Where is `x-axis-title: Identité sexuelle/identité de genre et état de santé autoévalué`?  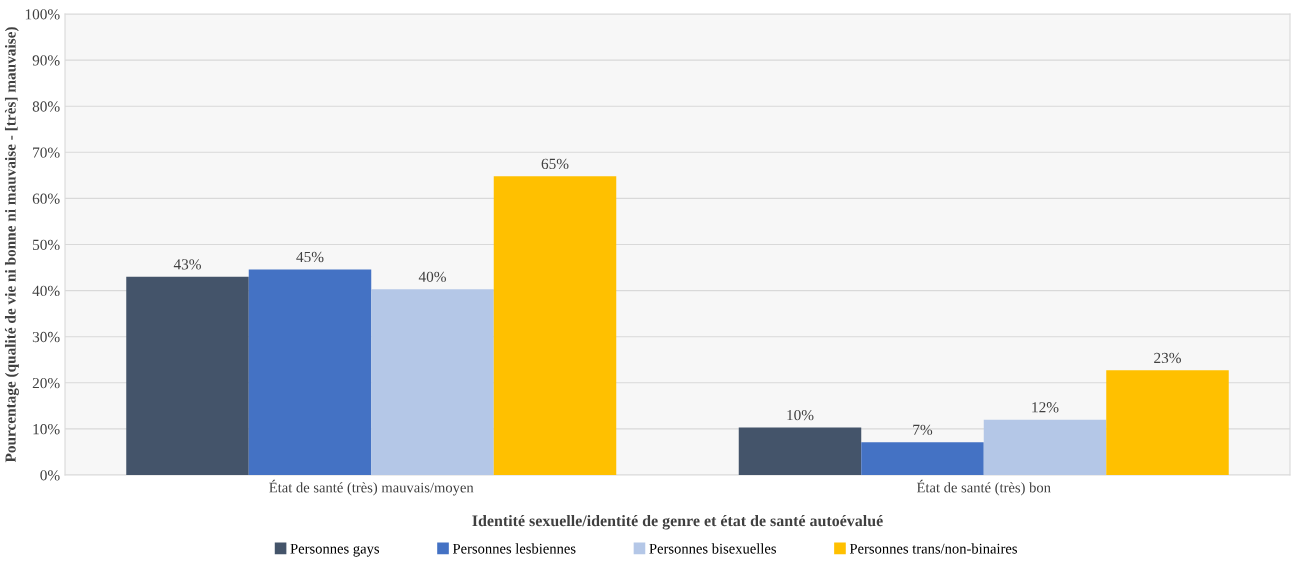 x-axis-title: Identité sexuelle/identité de genre et état de santé autoévalué is located at coordinates (677, 522).